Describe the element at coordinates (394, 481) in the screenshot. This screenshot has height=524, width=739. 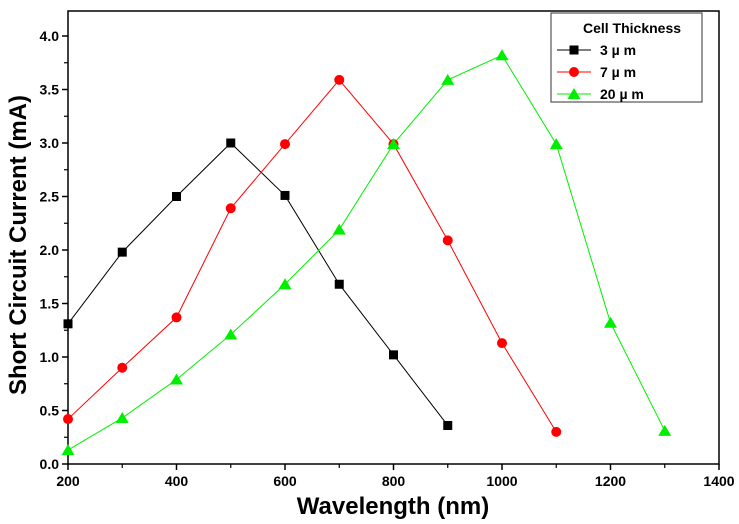
I see `x-tick-label: 800` at that location.